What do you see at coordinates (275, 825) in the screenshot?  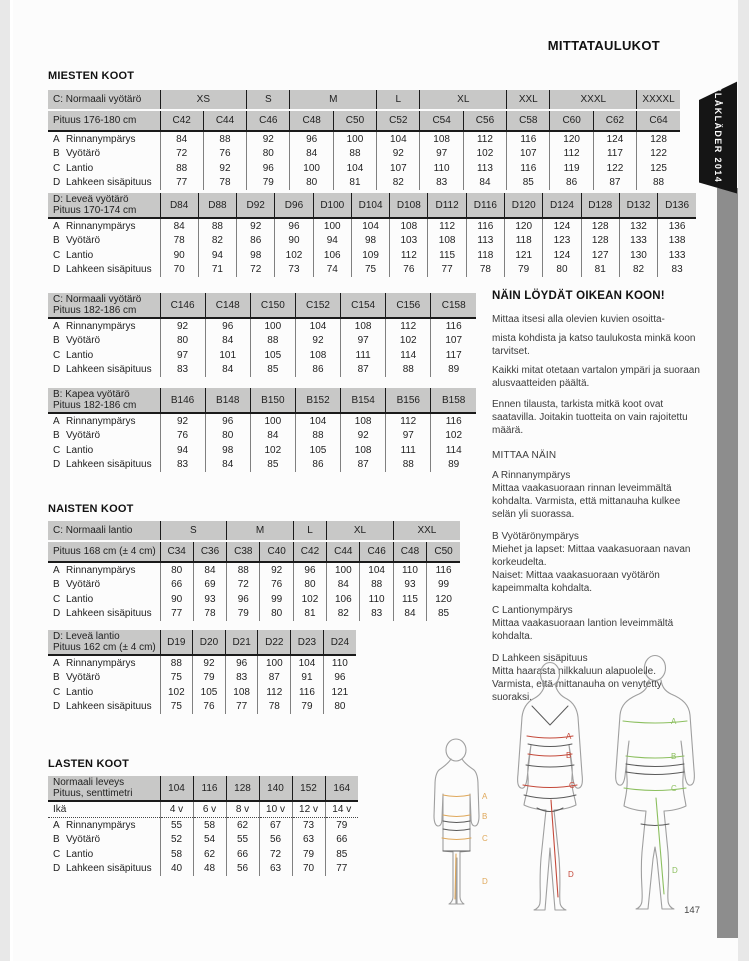 I see `measurement-value: 67` at bounding box center [275, 825].